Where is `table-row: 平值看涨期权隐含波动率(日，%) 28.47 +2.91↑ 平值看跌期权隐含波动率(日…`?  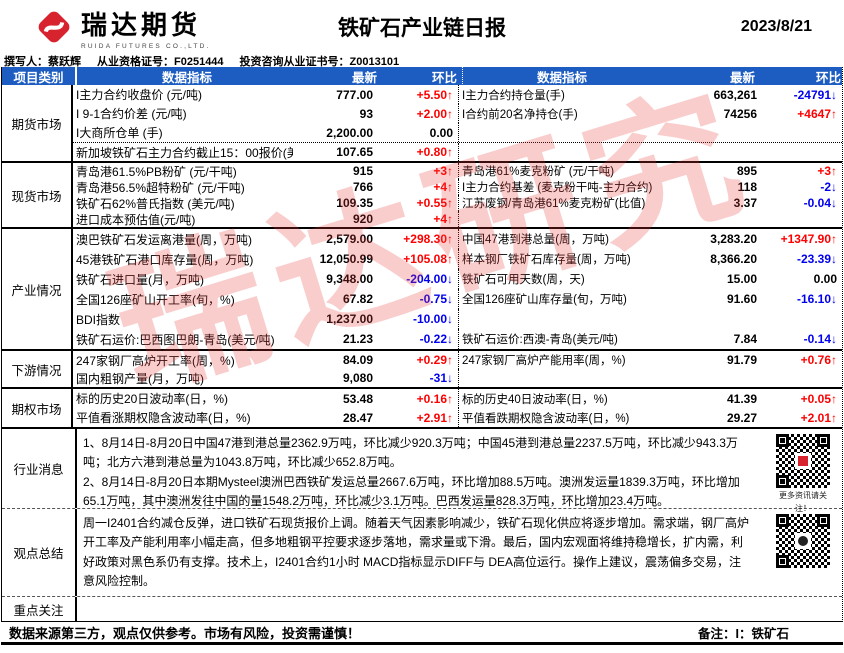 table-row: 平值看涨期权隐含波动率(日，%) 28.47 +2.91↑ 平值看跌期权隐含波动率(日… is located at coordinates (457, 417).